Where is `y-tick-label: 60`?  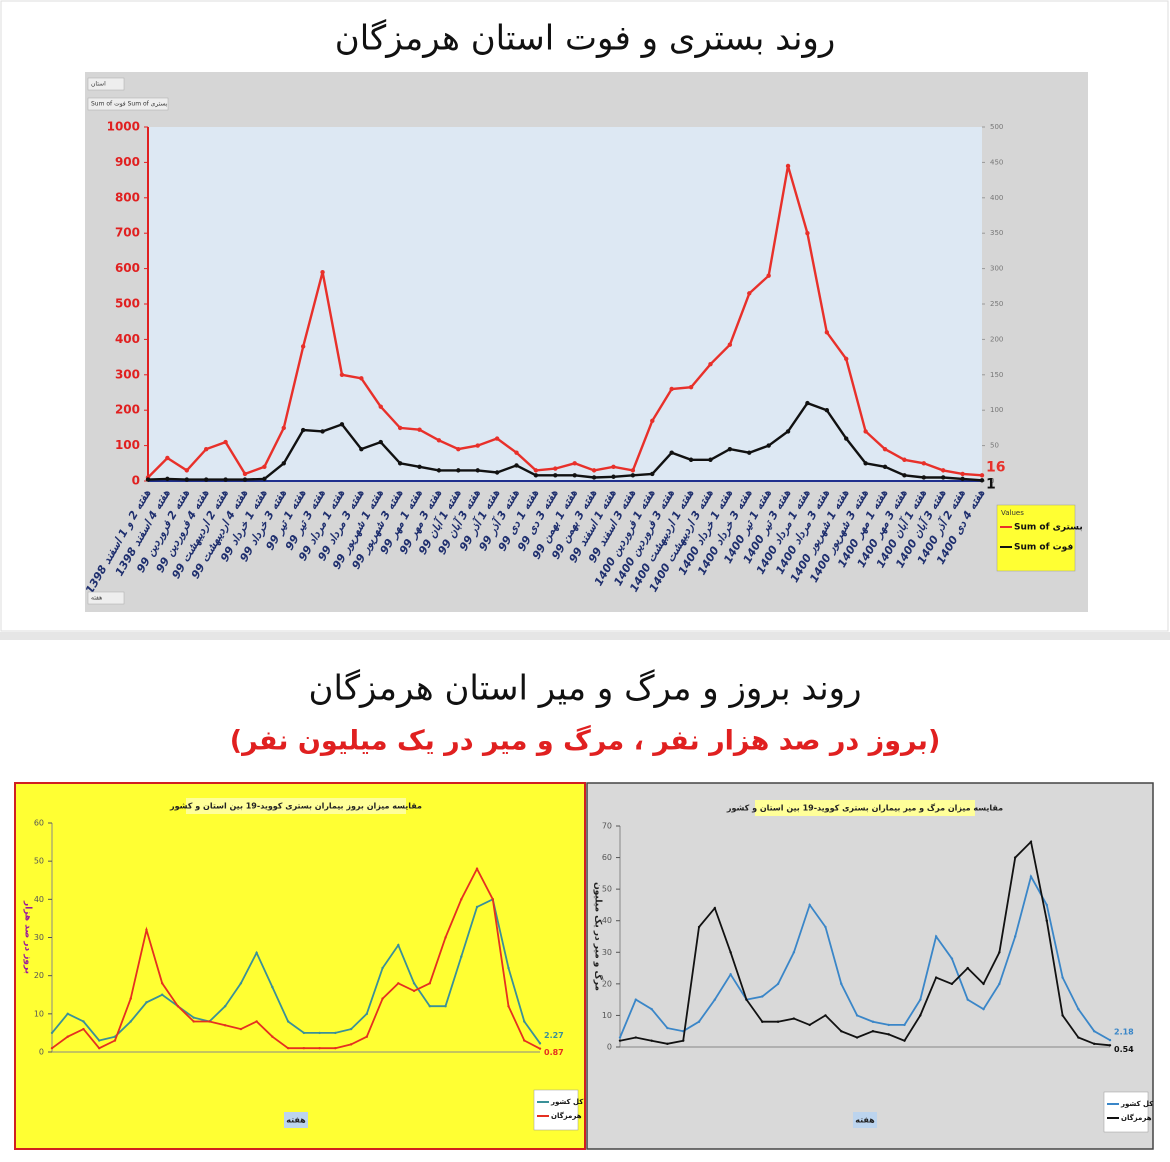
y-tick-label: 60 is located at coordinates (607, 857).